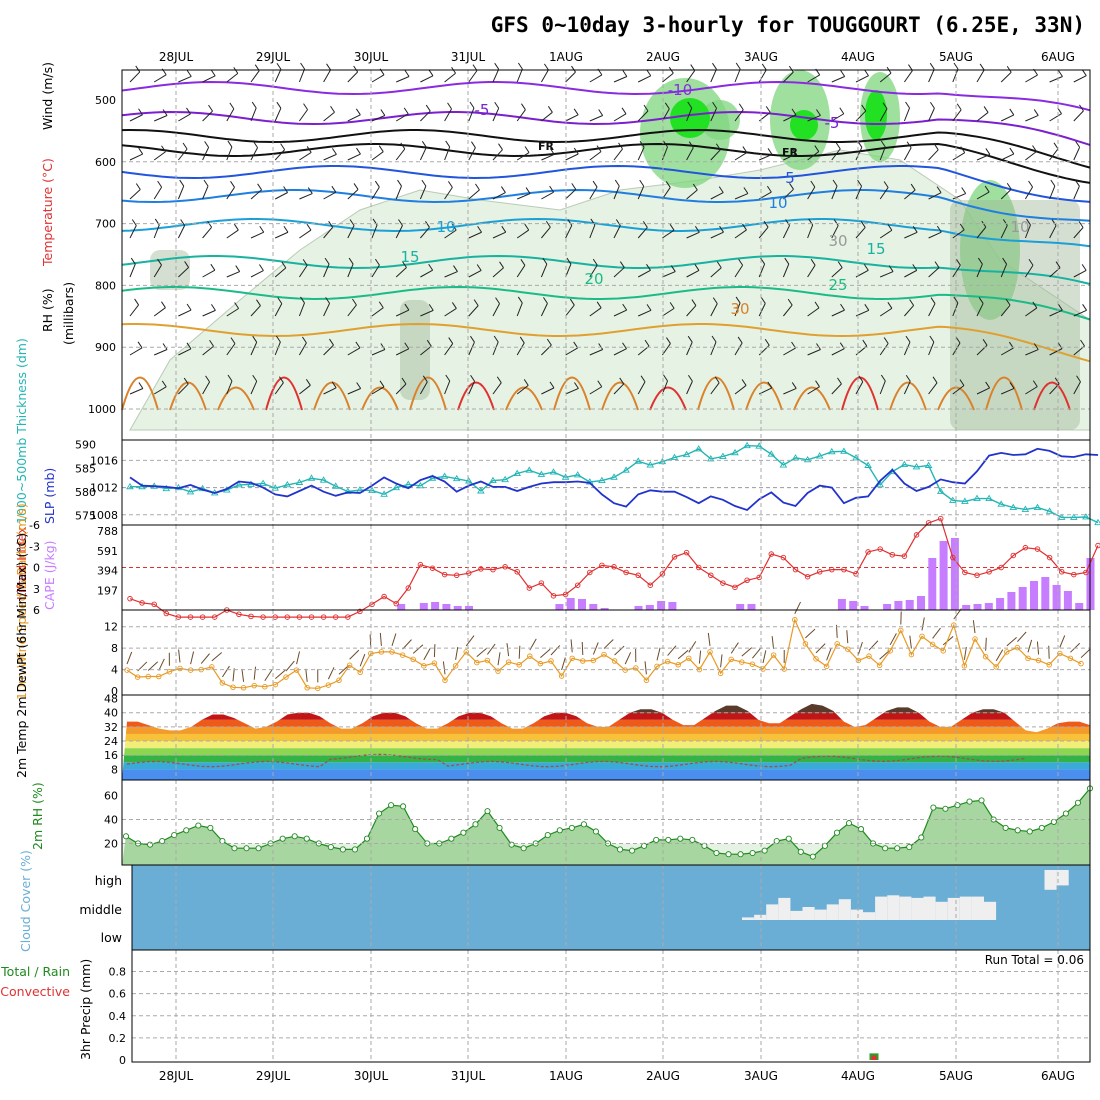 This screenshot has width=1100, height=1100. What do you see at coordinates (804, 125) in the screenshot?
I see `rh-peak-region` at bounding box center [804, 125].